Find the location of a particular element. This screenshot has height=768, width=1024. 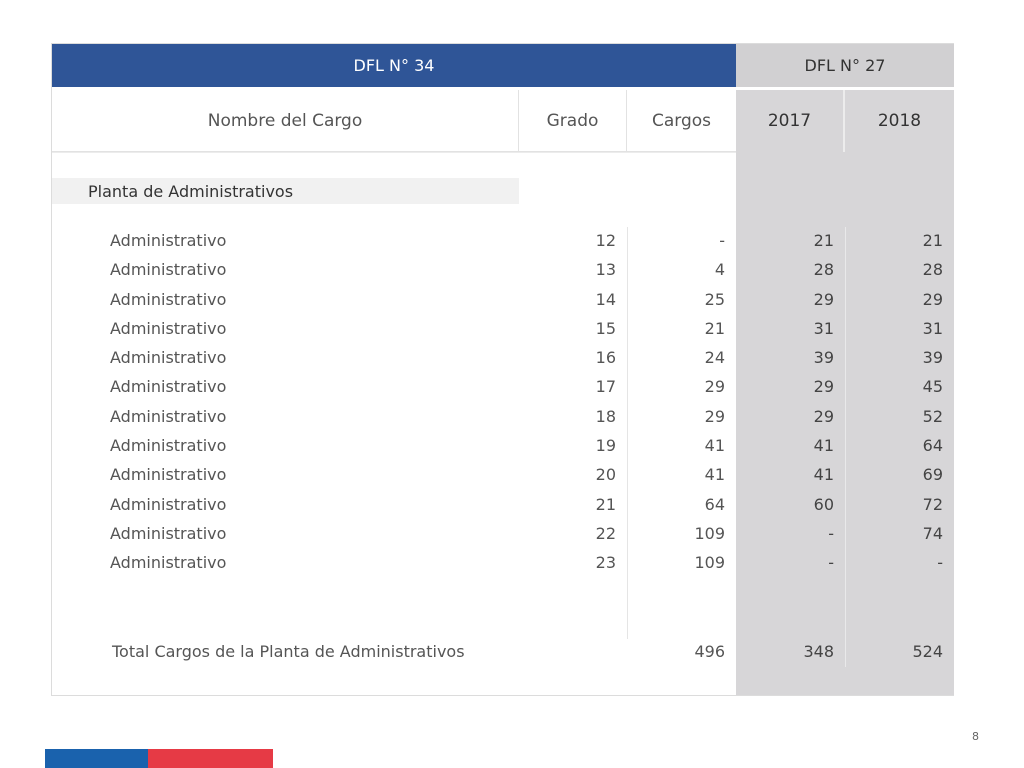

header-dfl34: DFL N° 34 is located at coordinates (394, 65).